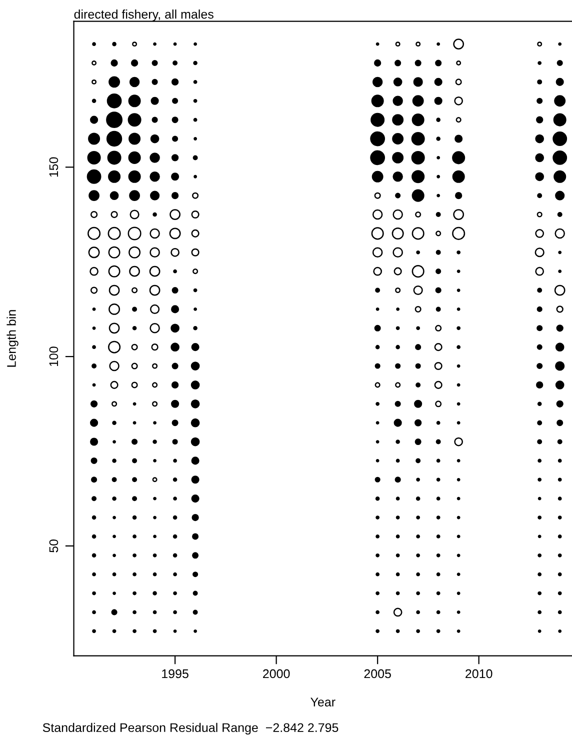 This screenshot has width=572, height=736. I want to click on x-tick-label: 2010, so click(479, 673).